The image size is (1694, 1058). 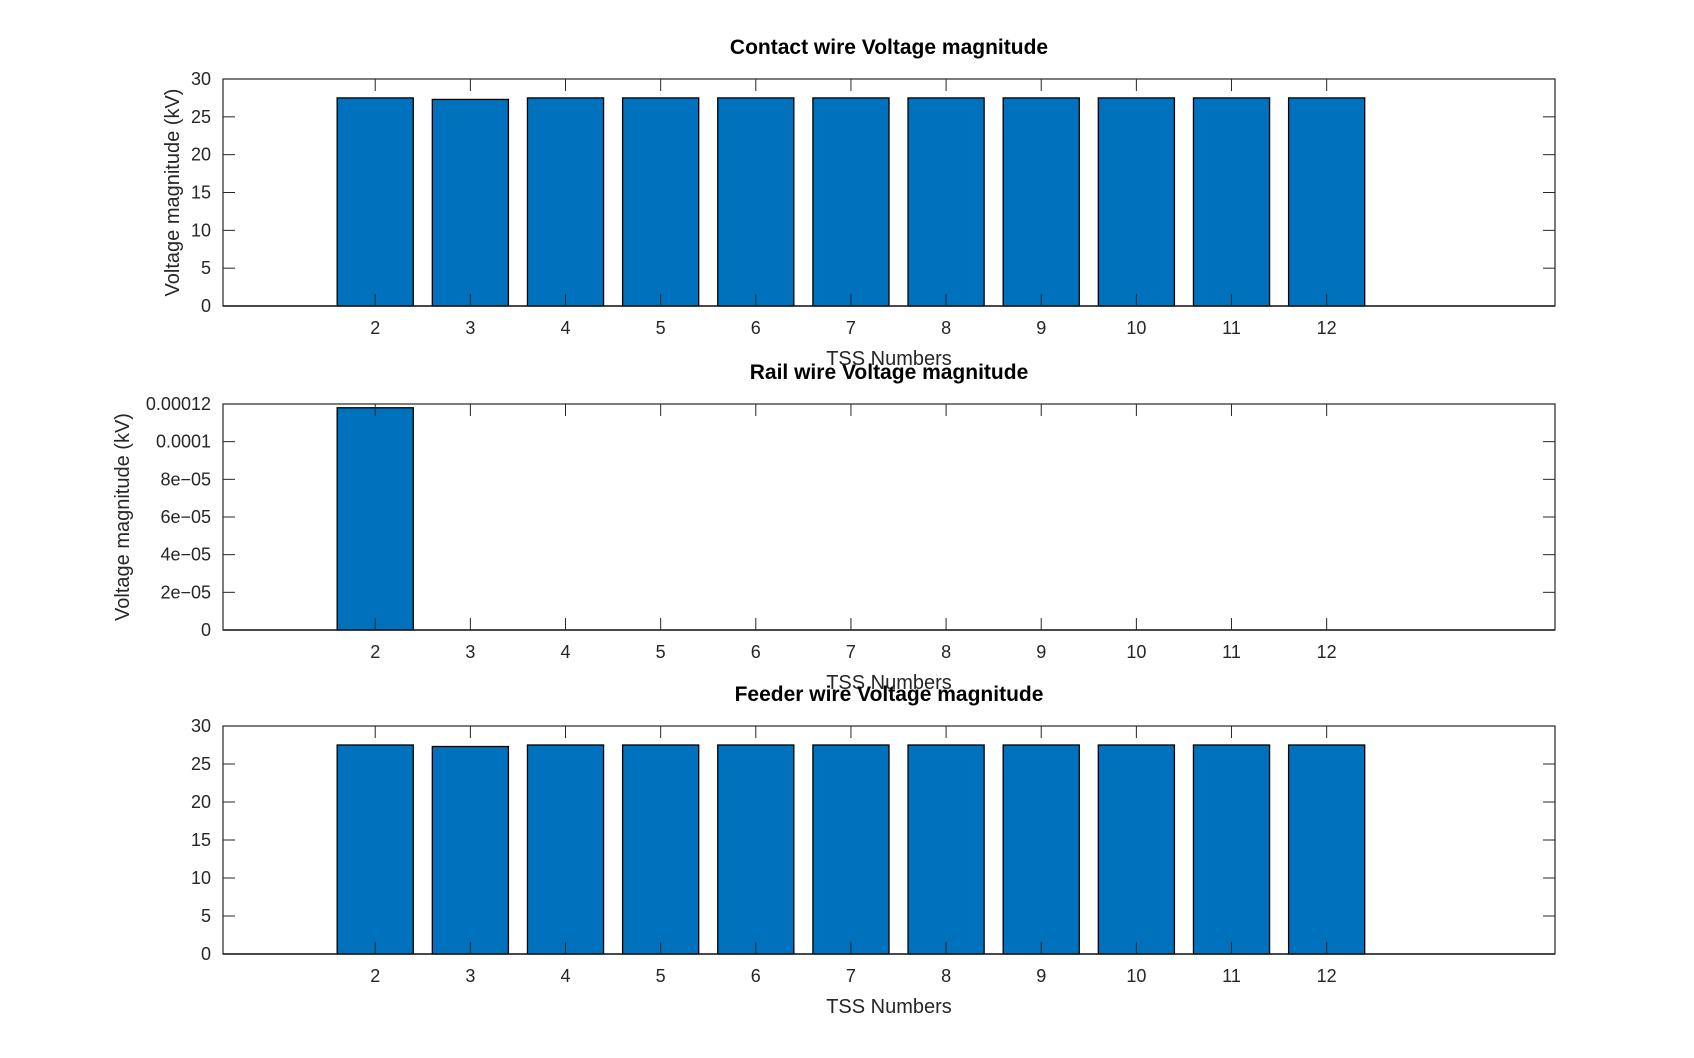 I want to click on y-tick-label: 6e−05, so click(x=185, y=517).